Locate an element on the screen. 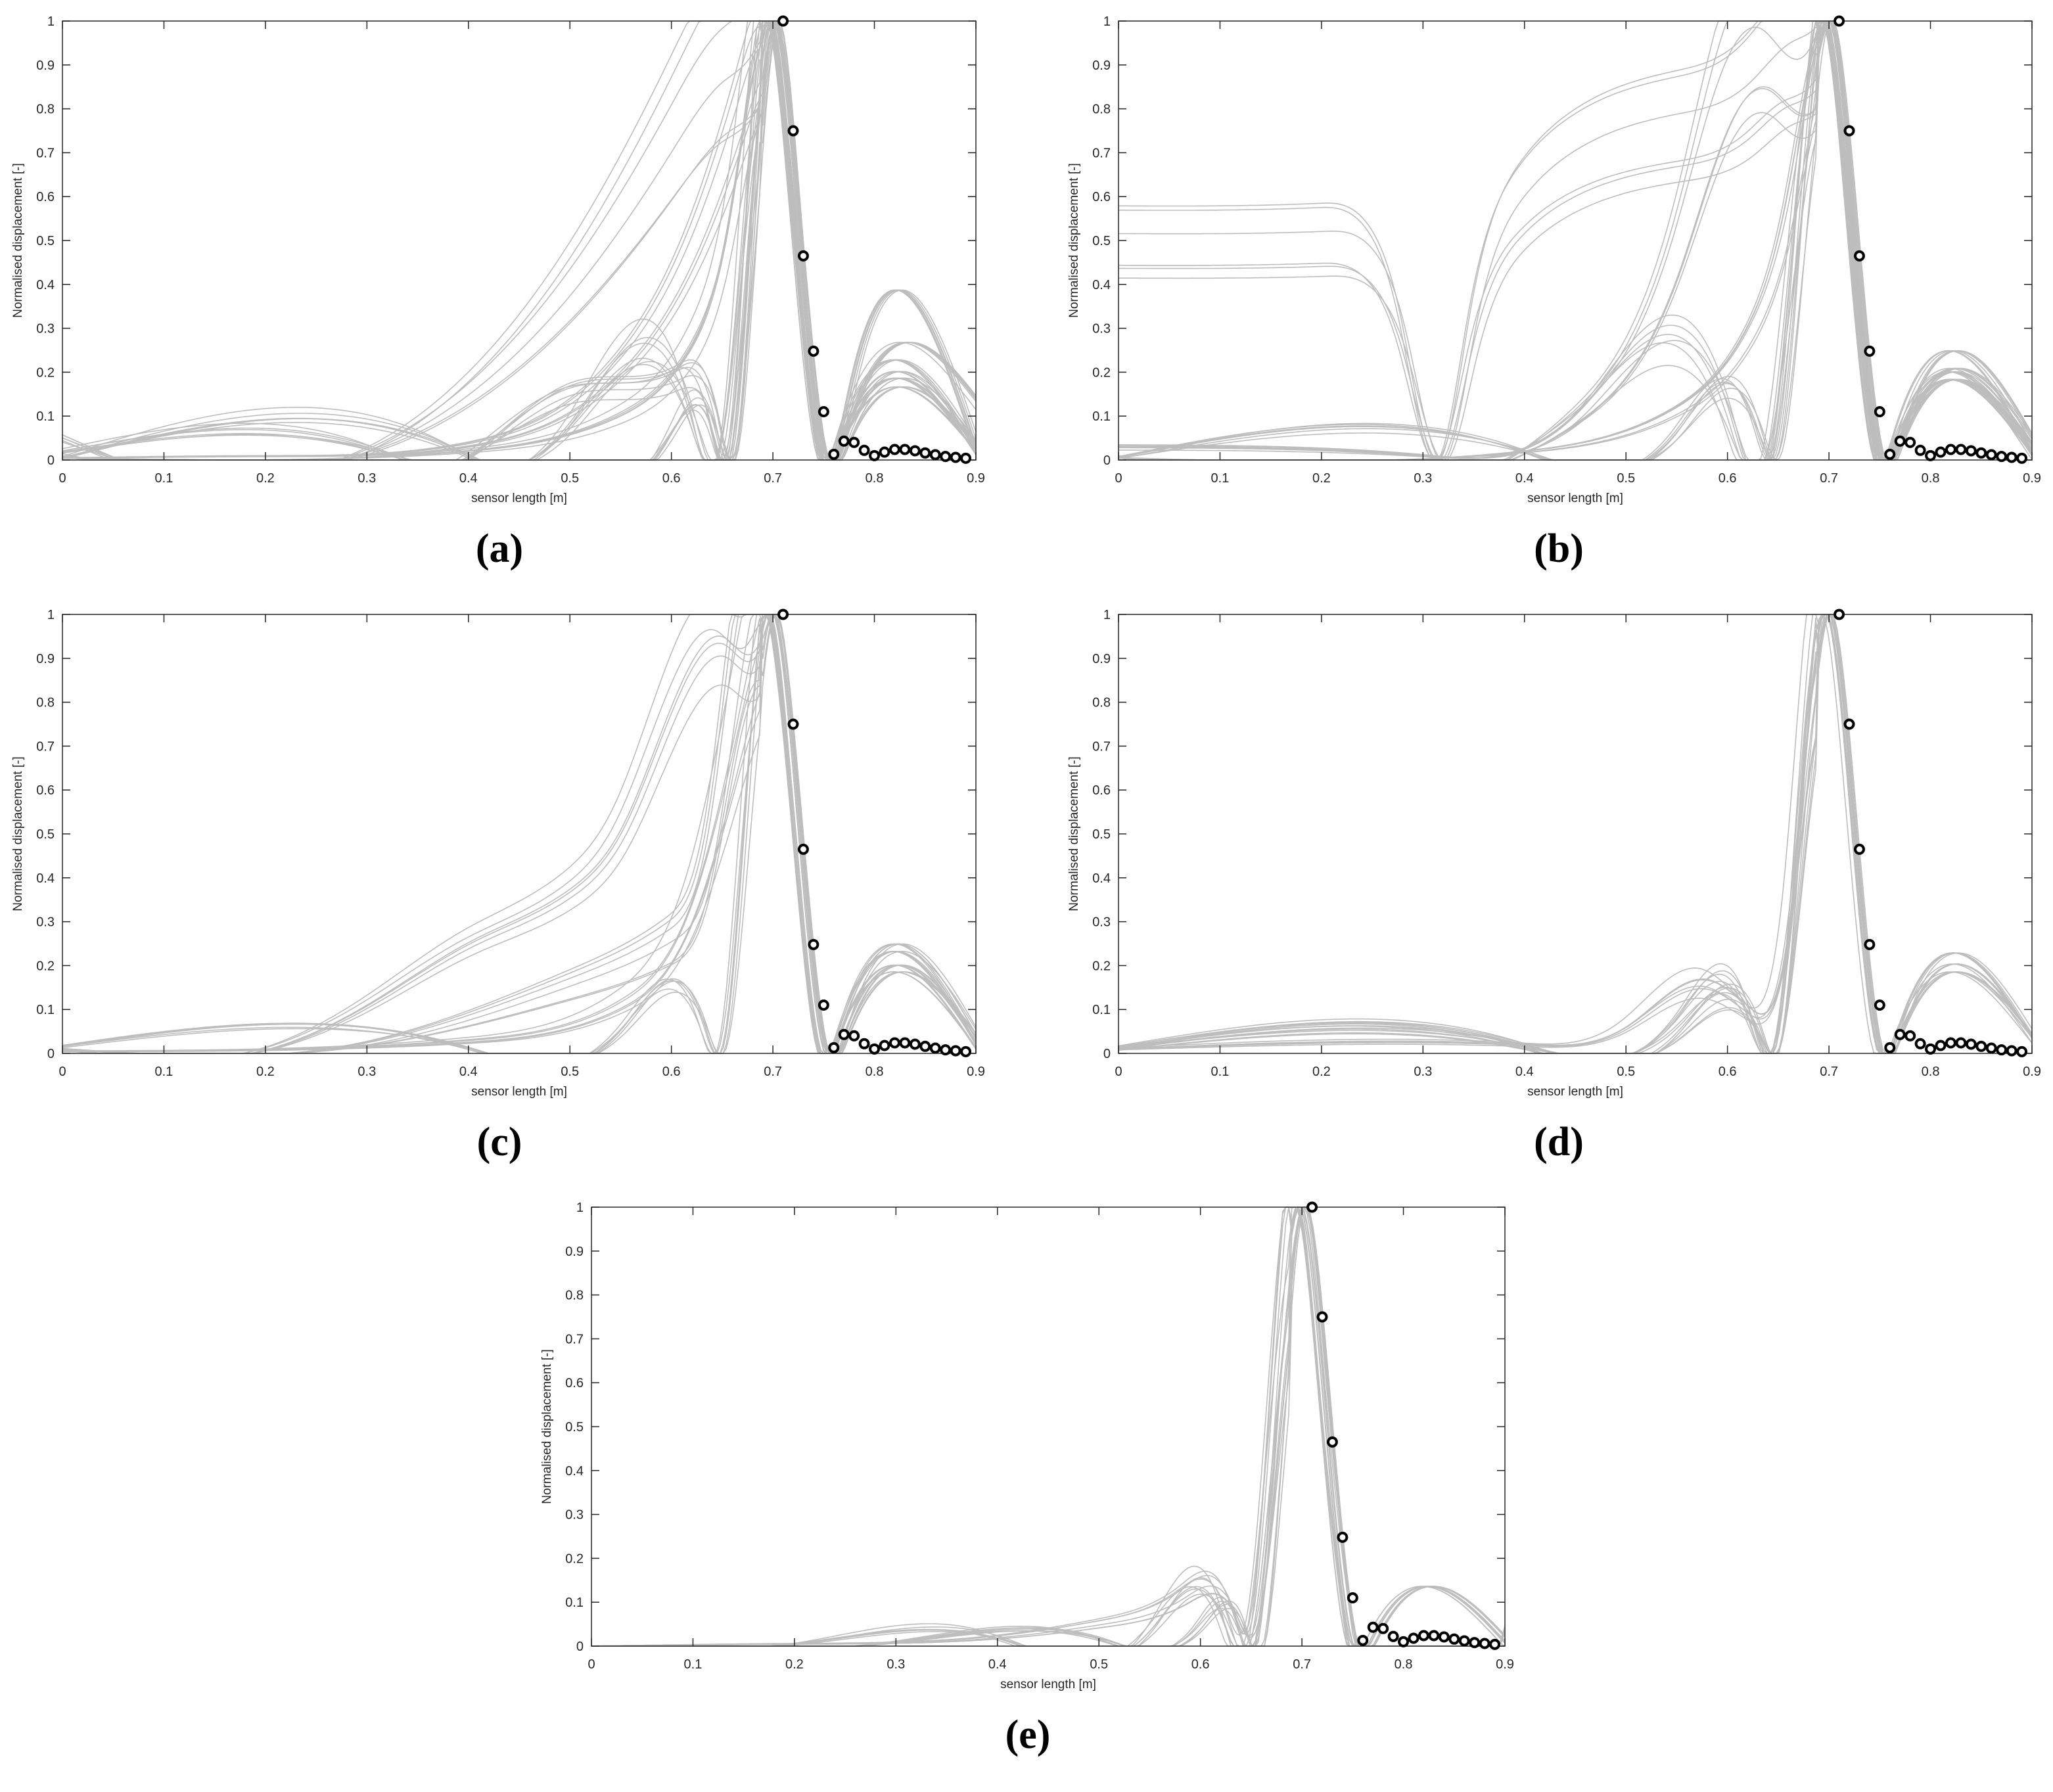 This screenshot has width=2053, height=1792. y-tick-label: 0.4 is located at coordinates (1101, 285).